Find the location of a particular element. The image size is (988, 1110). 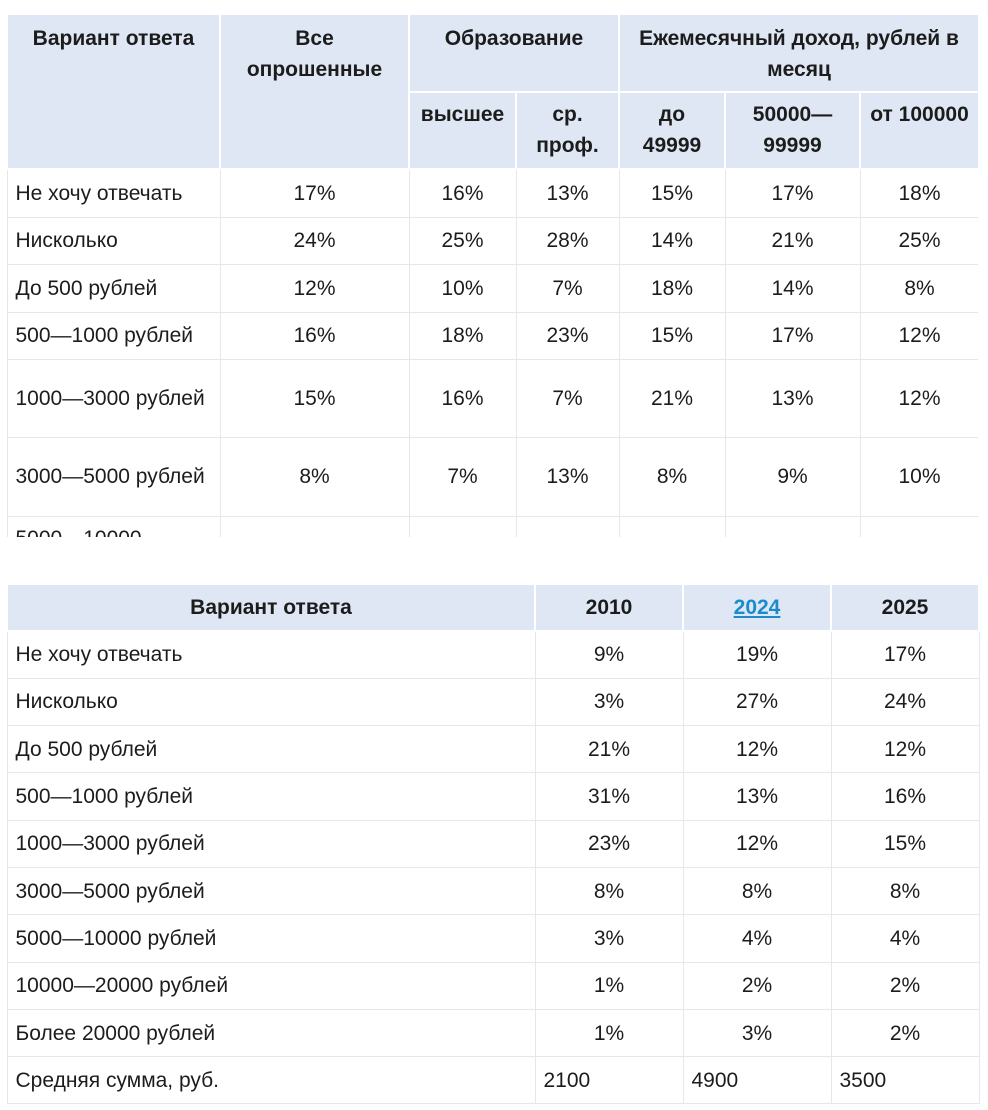

row-label: Средняя сумма, руб. is located at coordinates (271, 1080).